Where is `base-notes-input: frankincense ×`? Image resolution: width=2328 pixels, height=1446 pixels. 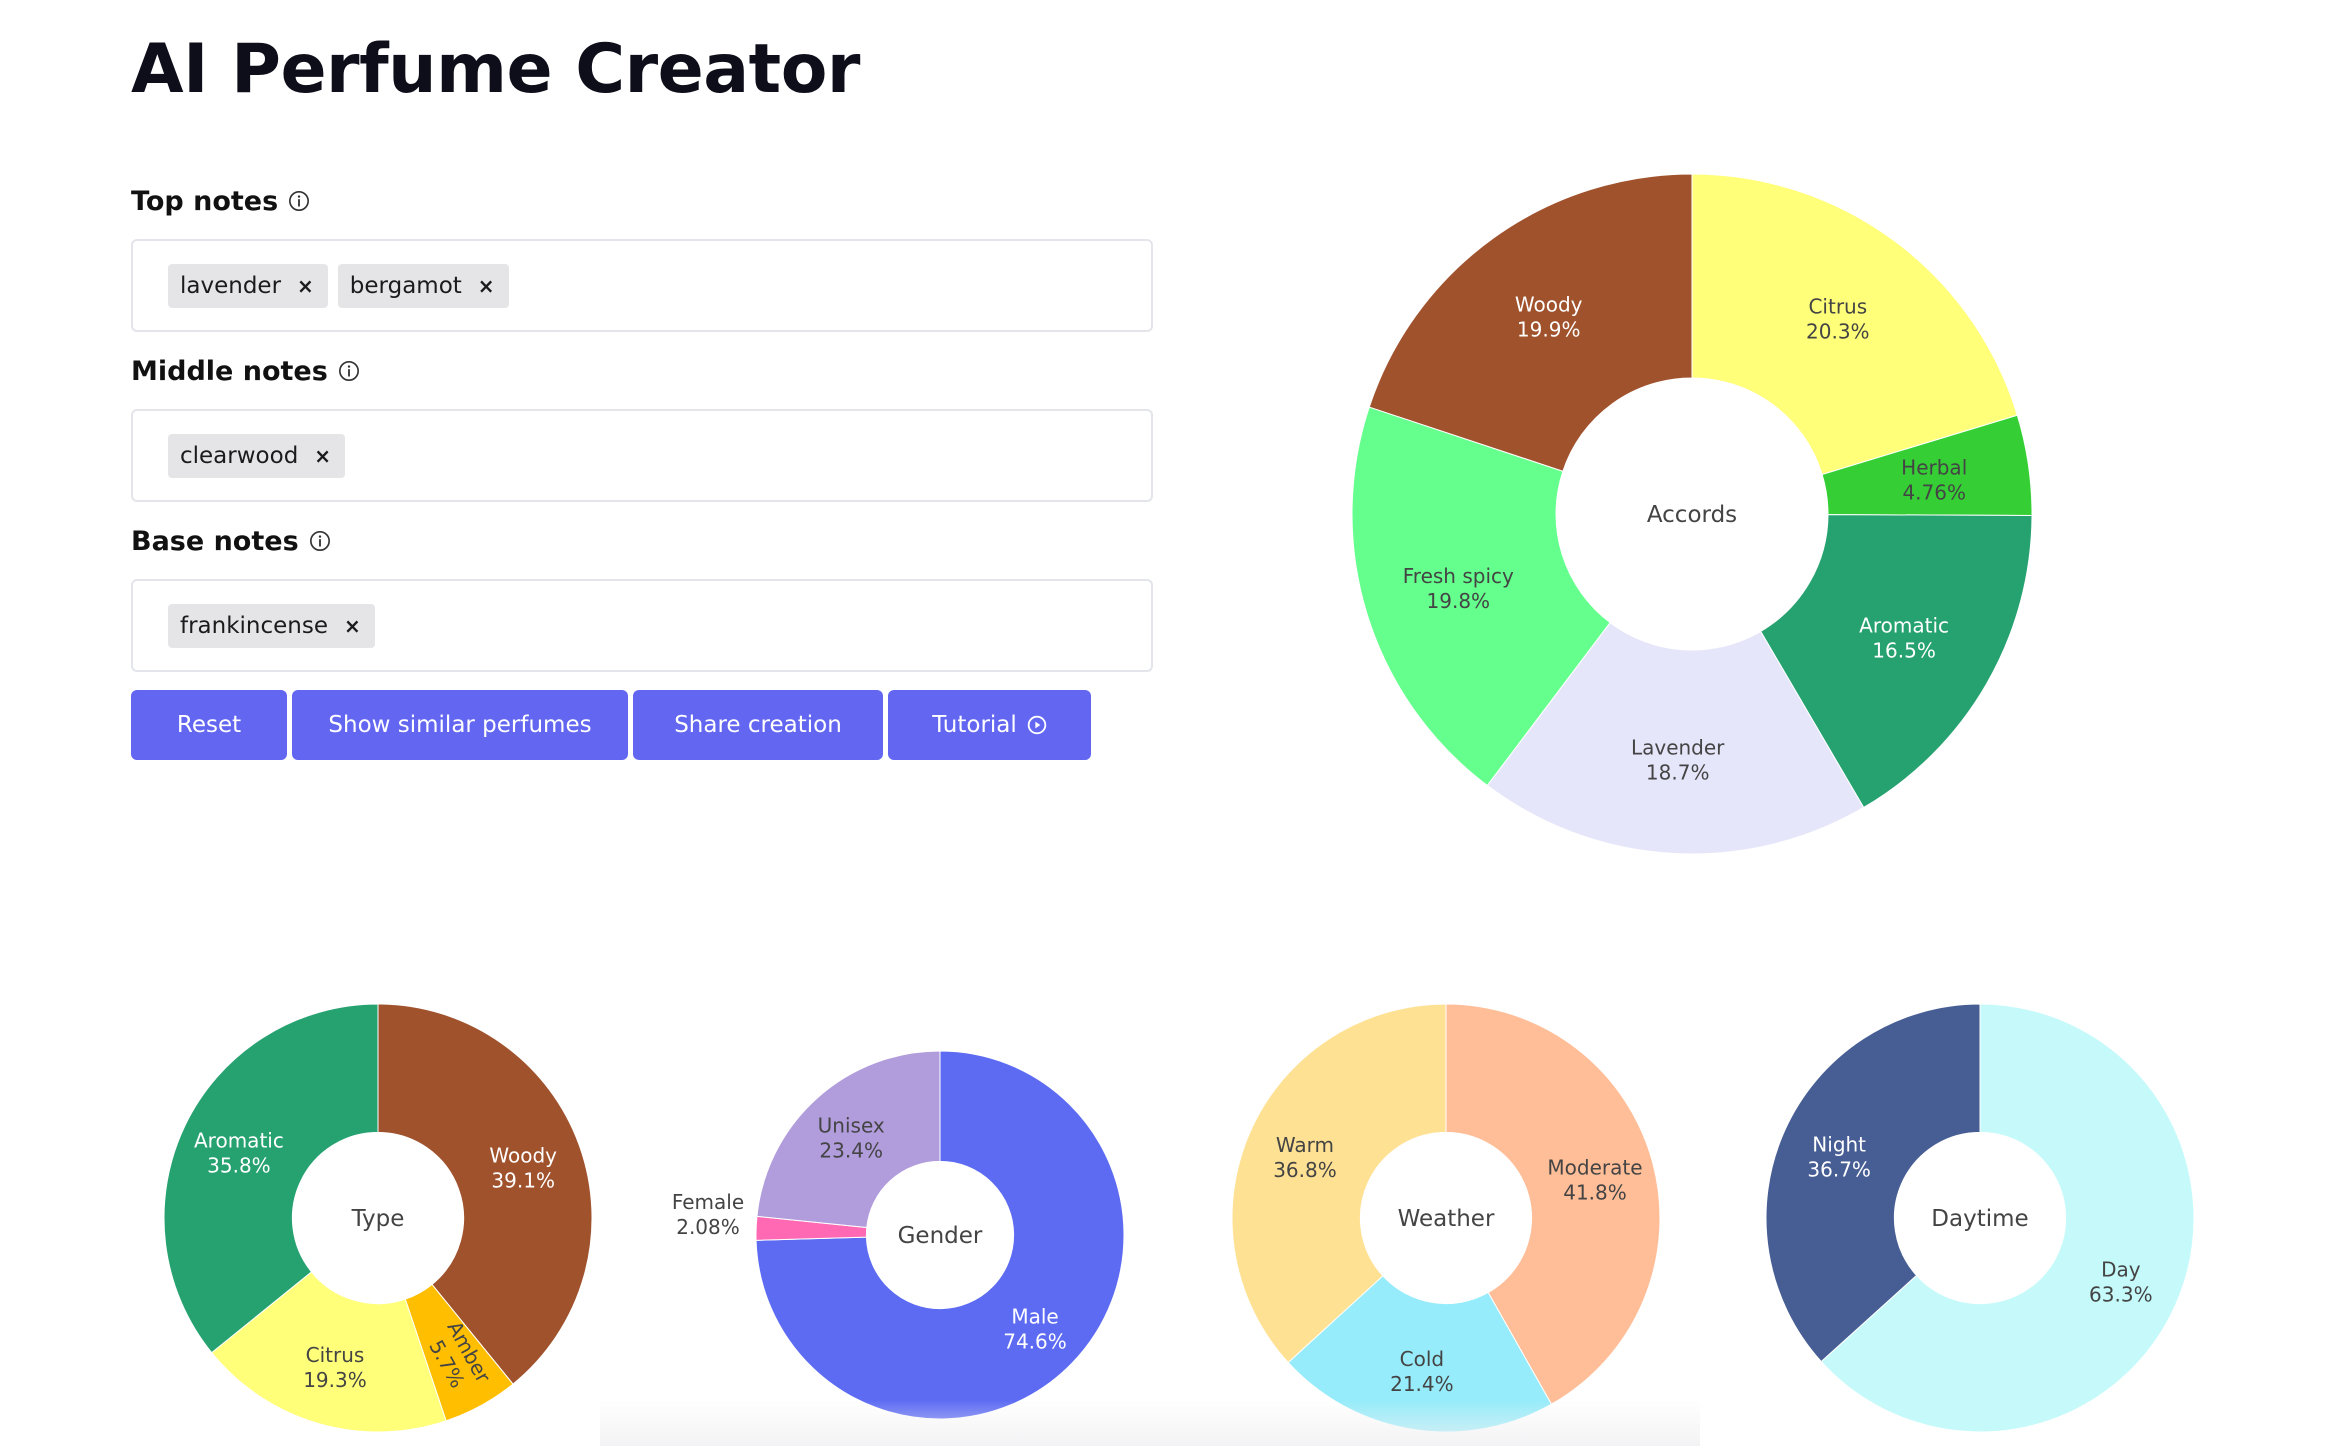
base-notes-input: frankincense × is located at coordinates (642, 625).